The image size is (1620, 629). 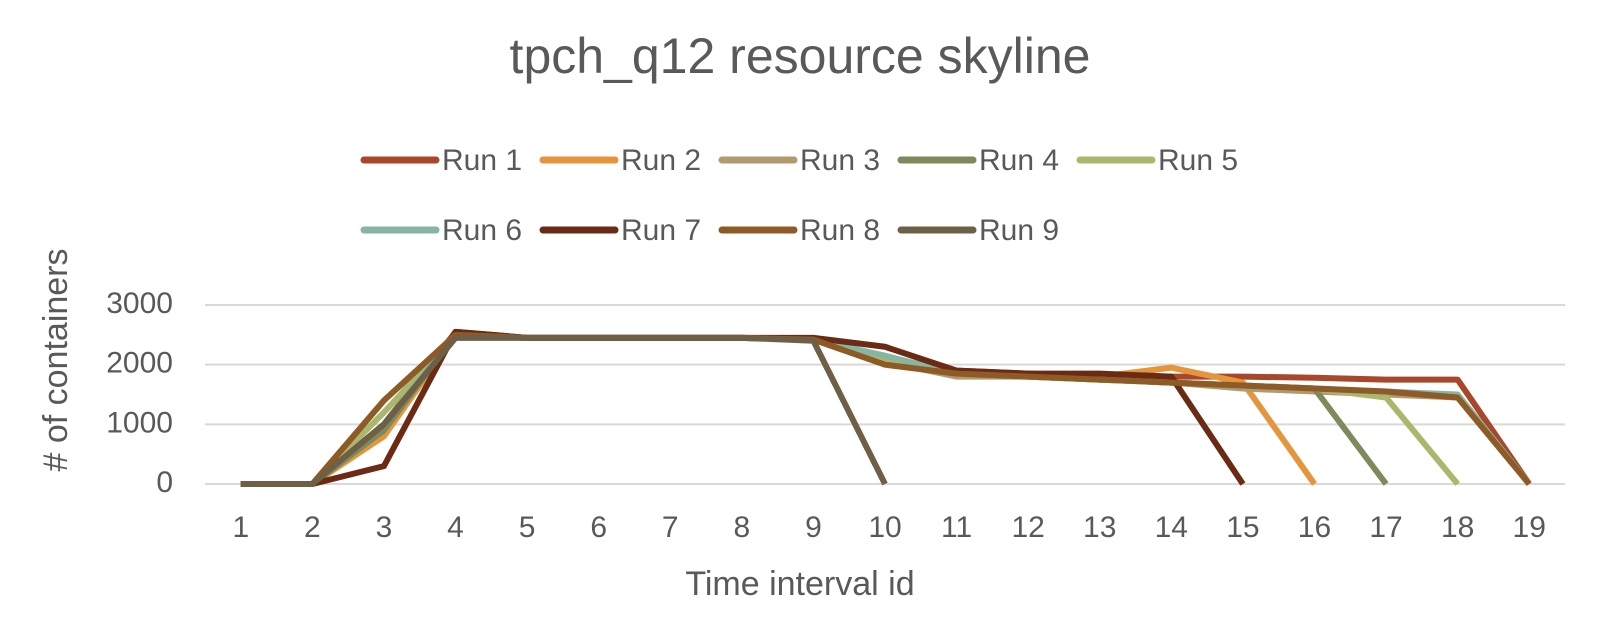 I want to click on x-tick-label: 16, so click(x=1314, y=527).